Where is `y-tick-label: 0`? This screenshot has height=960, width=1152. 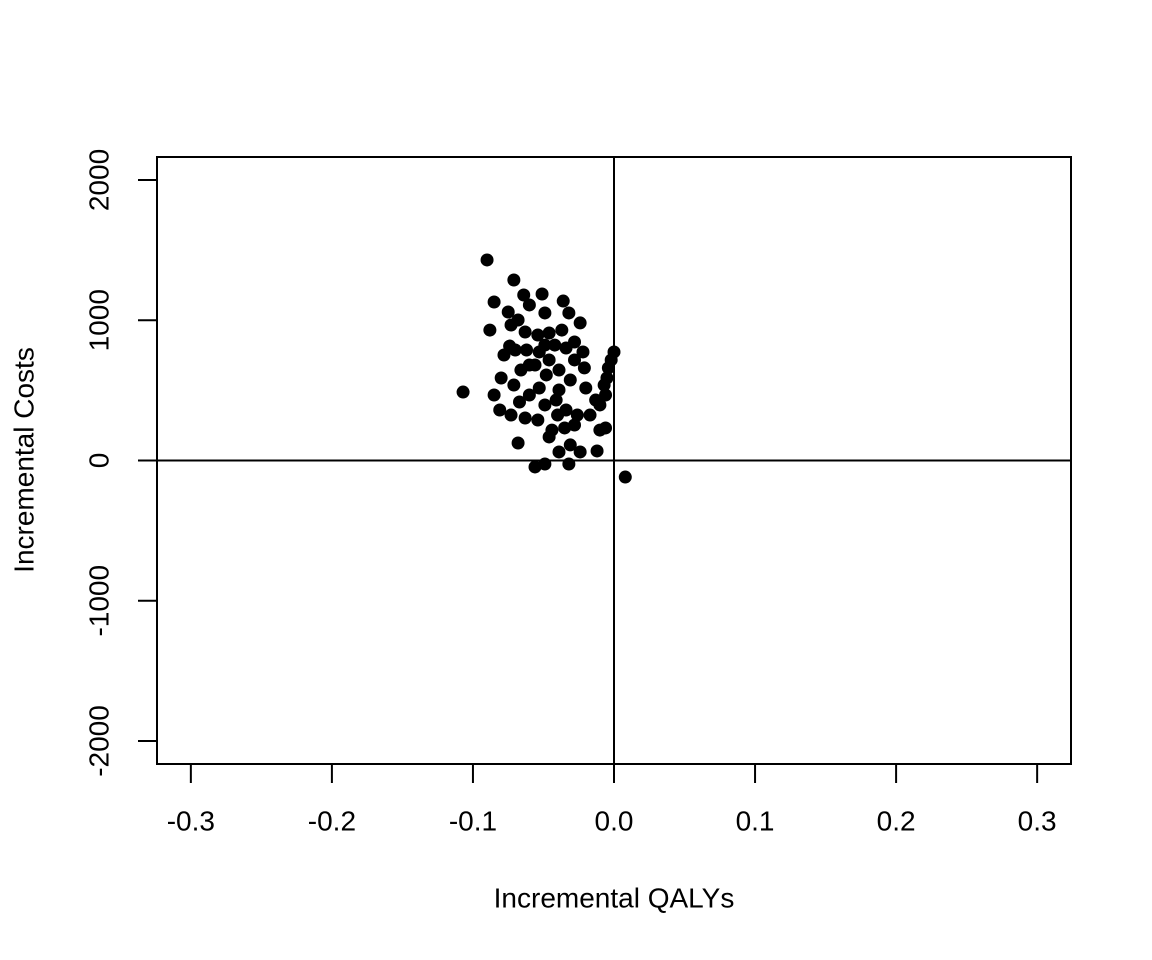
y-tick-label: 0 is located at coordinates (98, 461).